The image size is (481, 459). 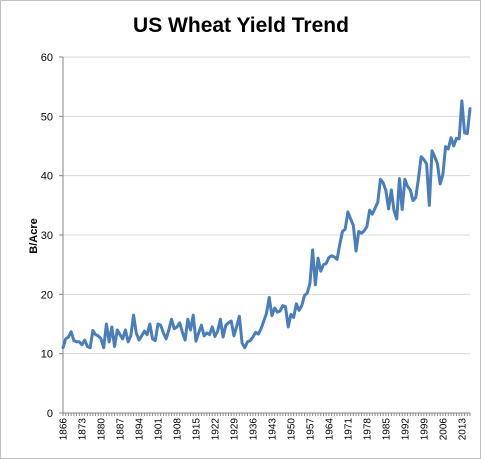 I want to click on x-tick-label: 1880, so click(x=101, y=429).